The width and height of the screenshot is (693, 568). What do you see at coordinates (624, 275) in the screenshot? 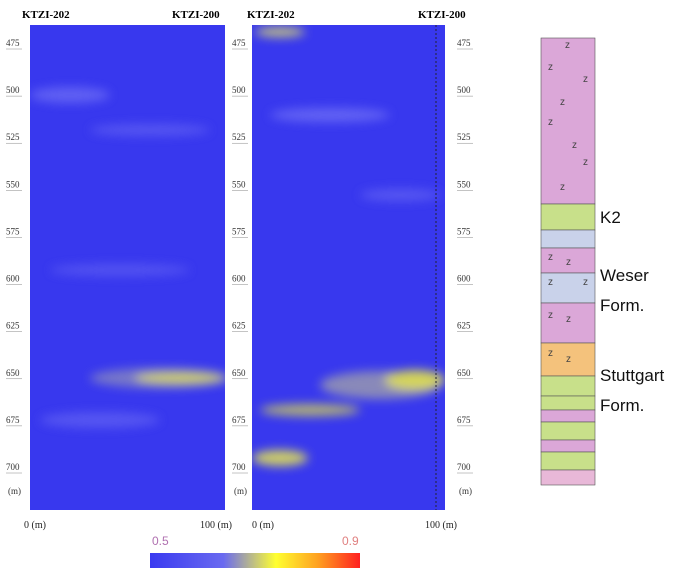
I see `formation-label: Weser` at bounding box center [624, 275].